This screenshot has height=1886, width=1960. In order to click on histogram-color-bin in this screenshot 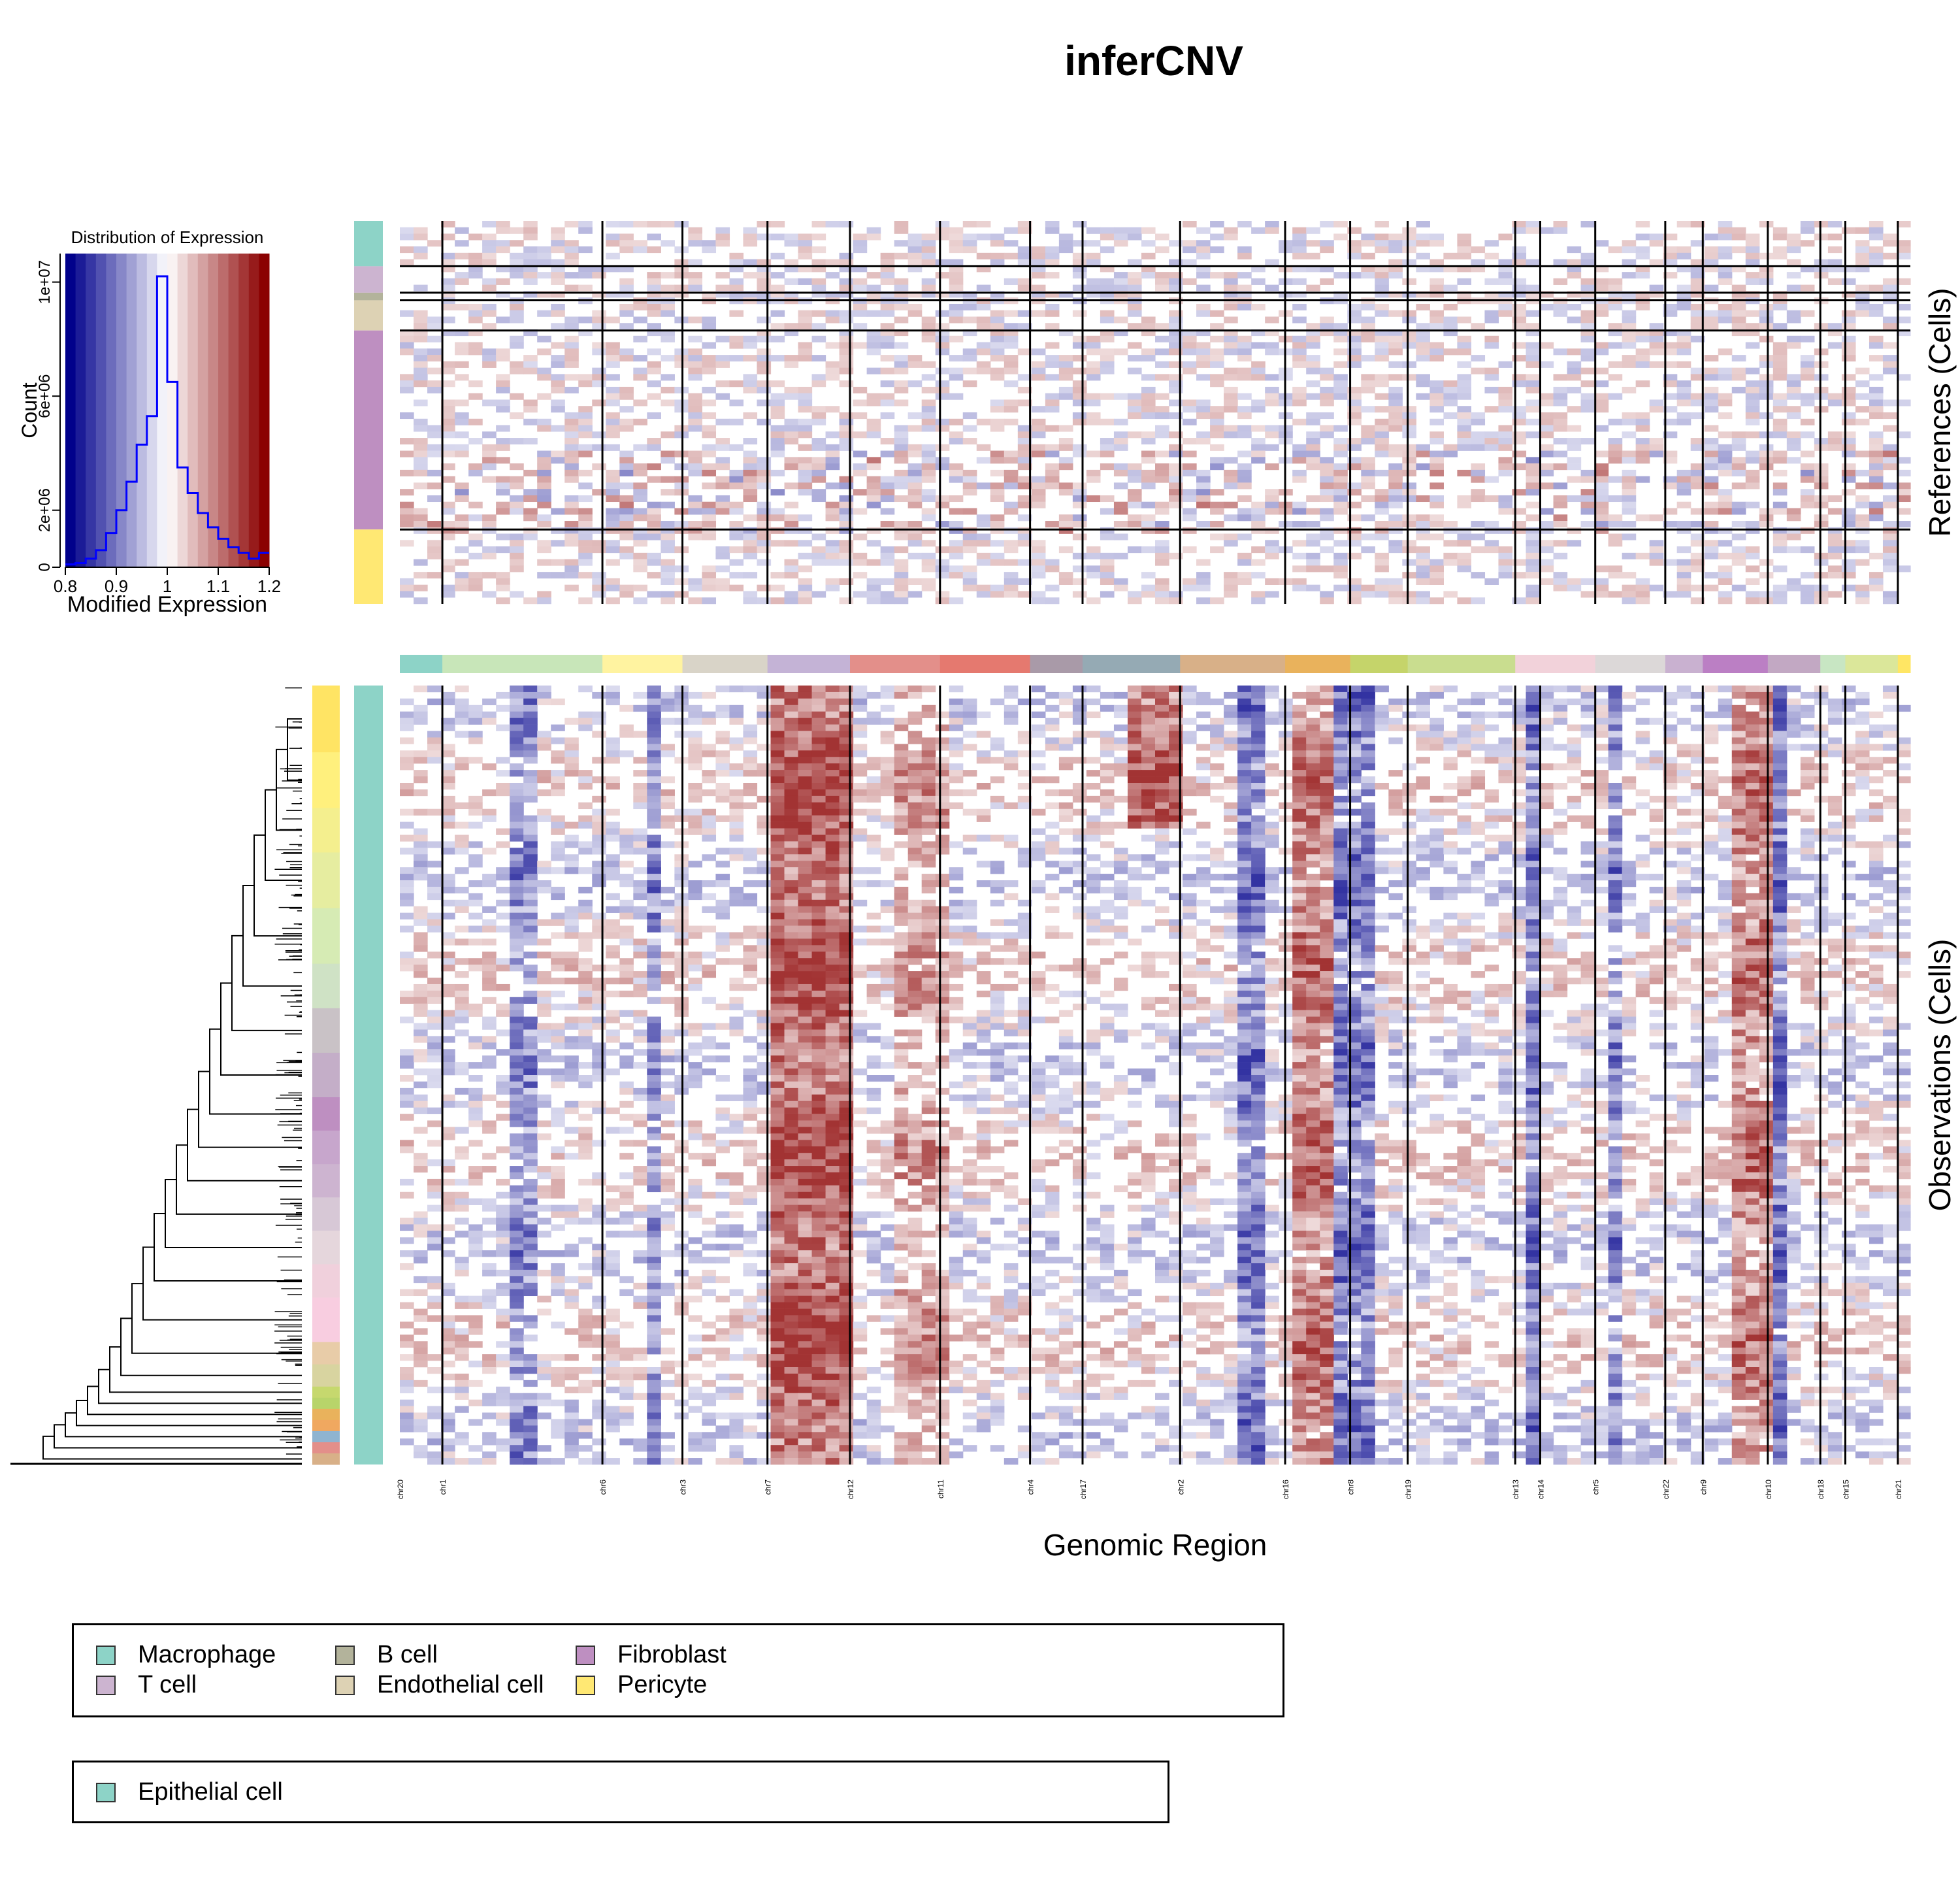, I will do `click(162, 410)`.